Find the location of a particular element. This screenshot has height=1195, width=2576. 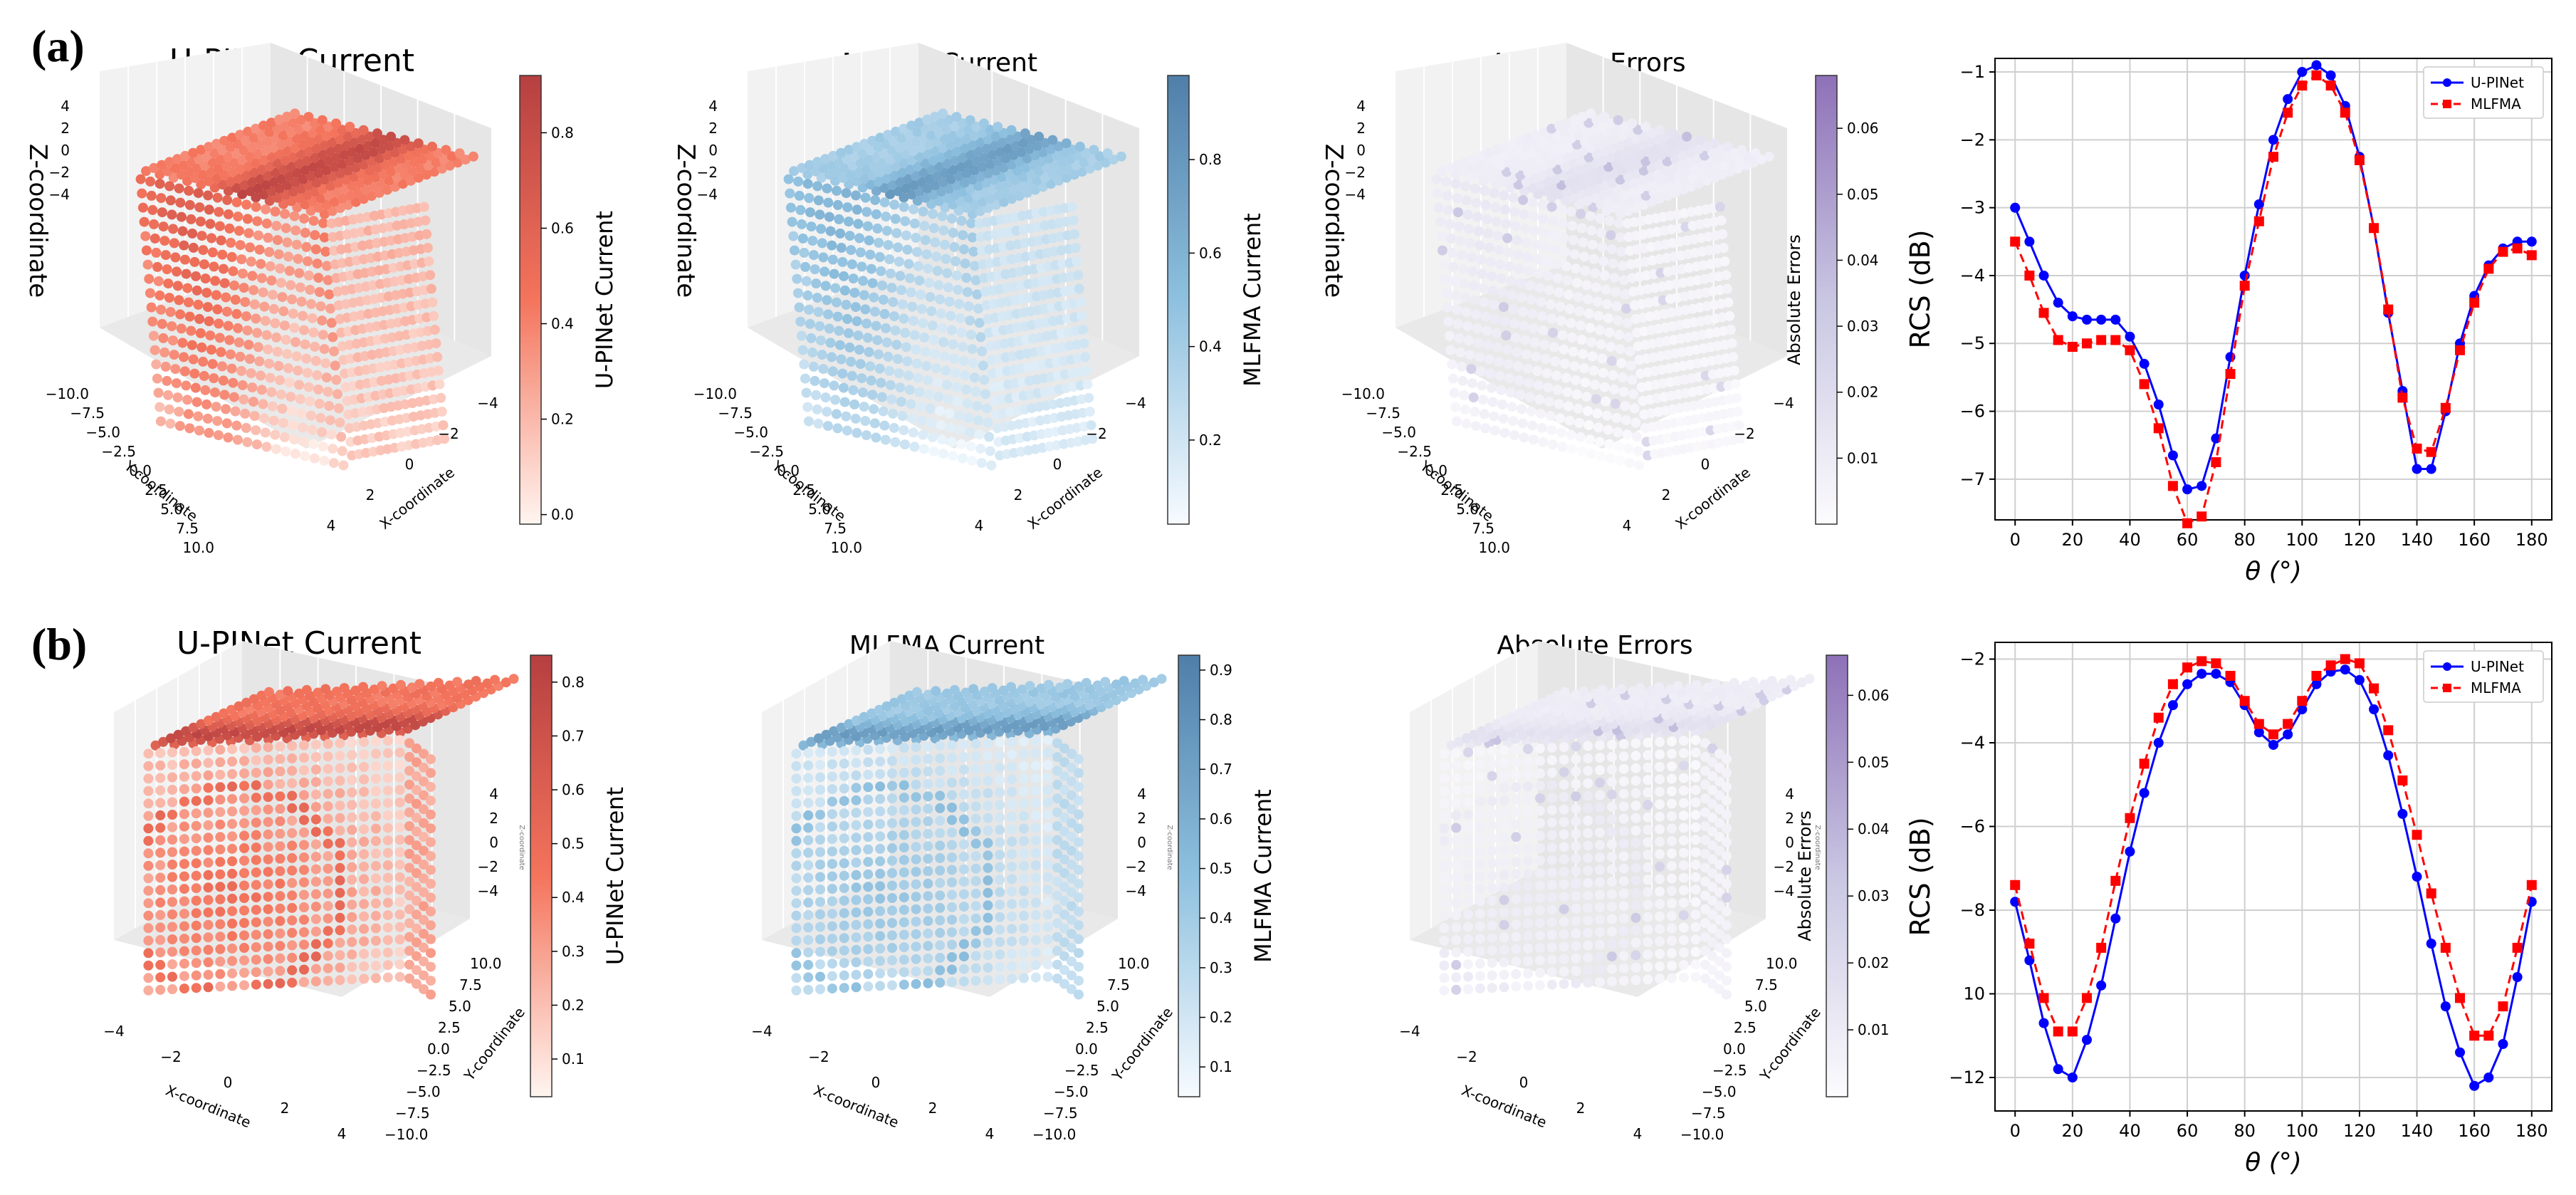

colorbar-tick-label: 0.8 is located at coordinates (562, 132).